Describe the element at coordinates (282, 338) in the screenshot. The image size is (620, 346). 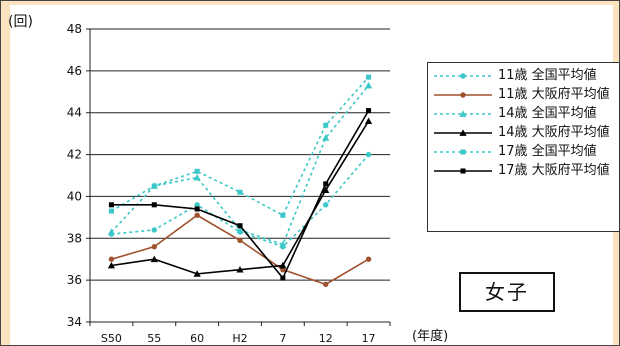
I see `x-tick-label: 7` at that location.